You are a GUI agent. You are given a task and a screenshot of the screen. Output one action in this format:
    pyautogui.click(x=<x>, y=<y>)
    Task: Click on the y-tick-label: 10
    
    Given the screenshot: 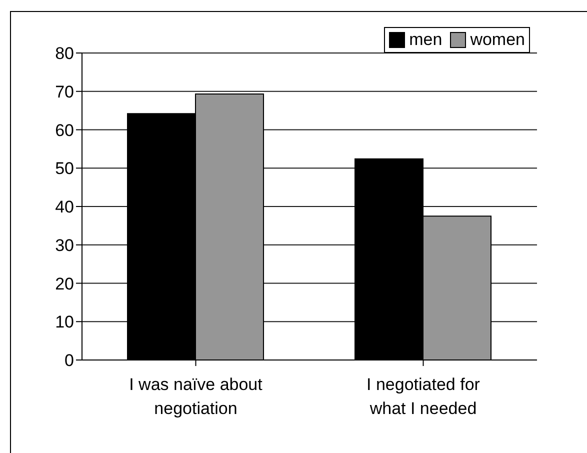 What is the action you would take?
    pyautogui.click(x=64, y=322)
    